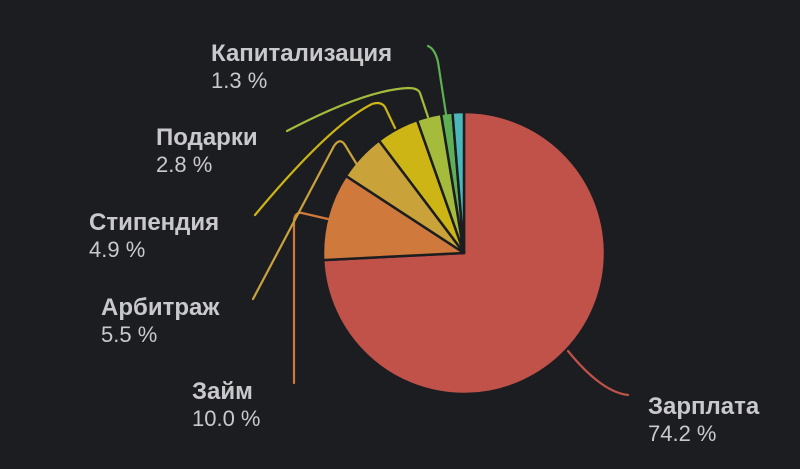 This screenshot has width=800, height=469. What do you see at coordinates (357, 109) in the screenshot?
I see `leader-line-podarki` at bounding box center [357, 109].